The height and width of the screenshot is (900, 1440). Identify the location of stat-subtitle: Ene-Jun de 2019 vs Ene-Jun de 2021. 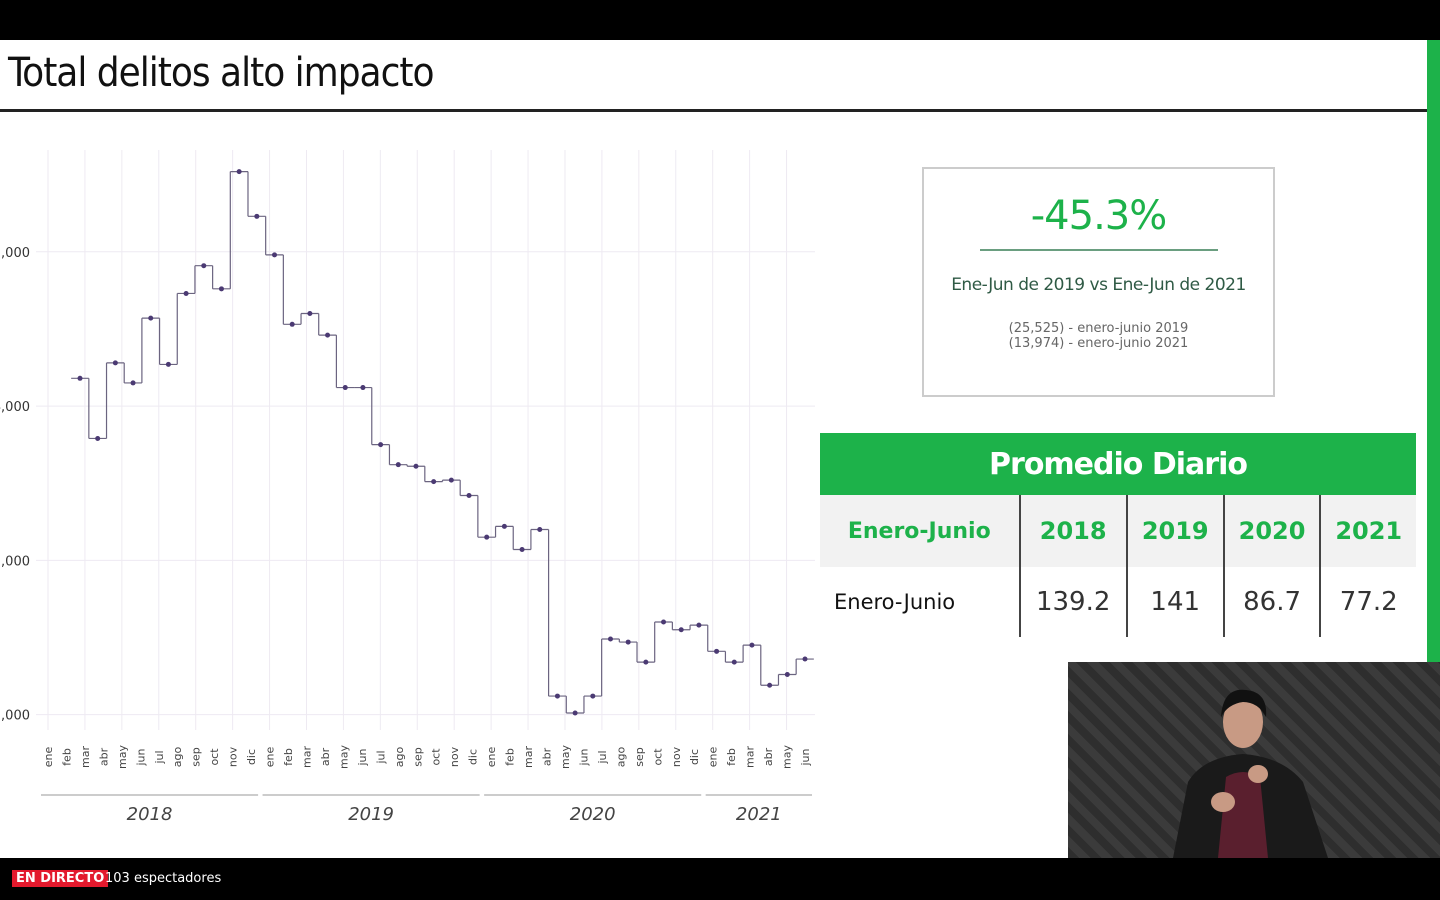
(1098, 285).